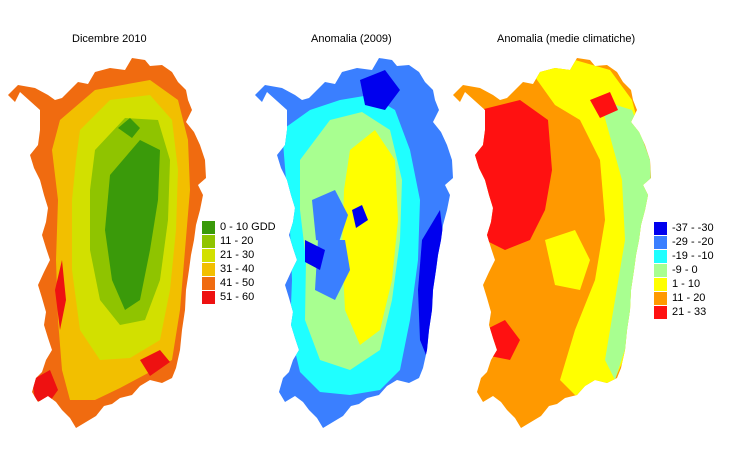 This screenshot has height=450, width=730. Describe the element at coordinates (237, 297) in the screenshot. I see `legend-label: 51 - 60` at that location.